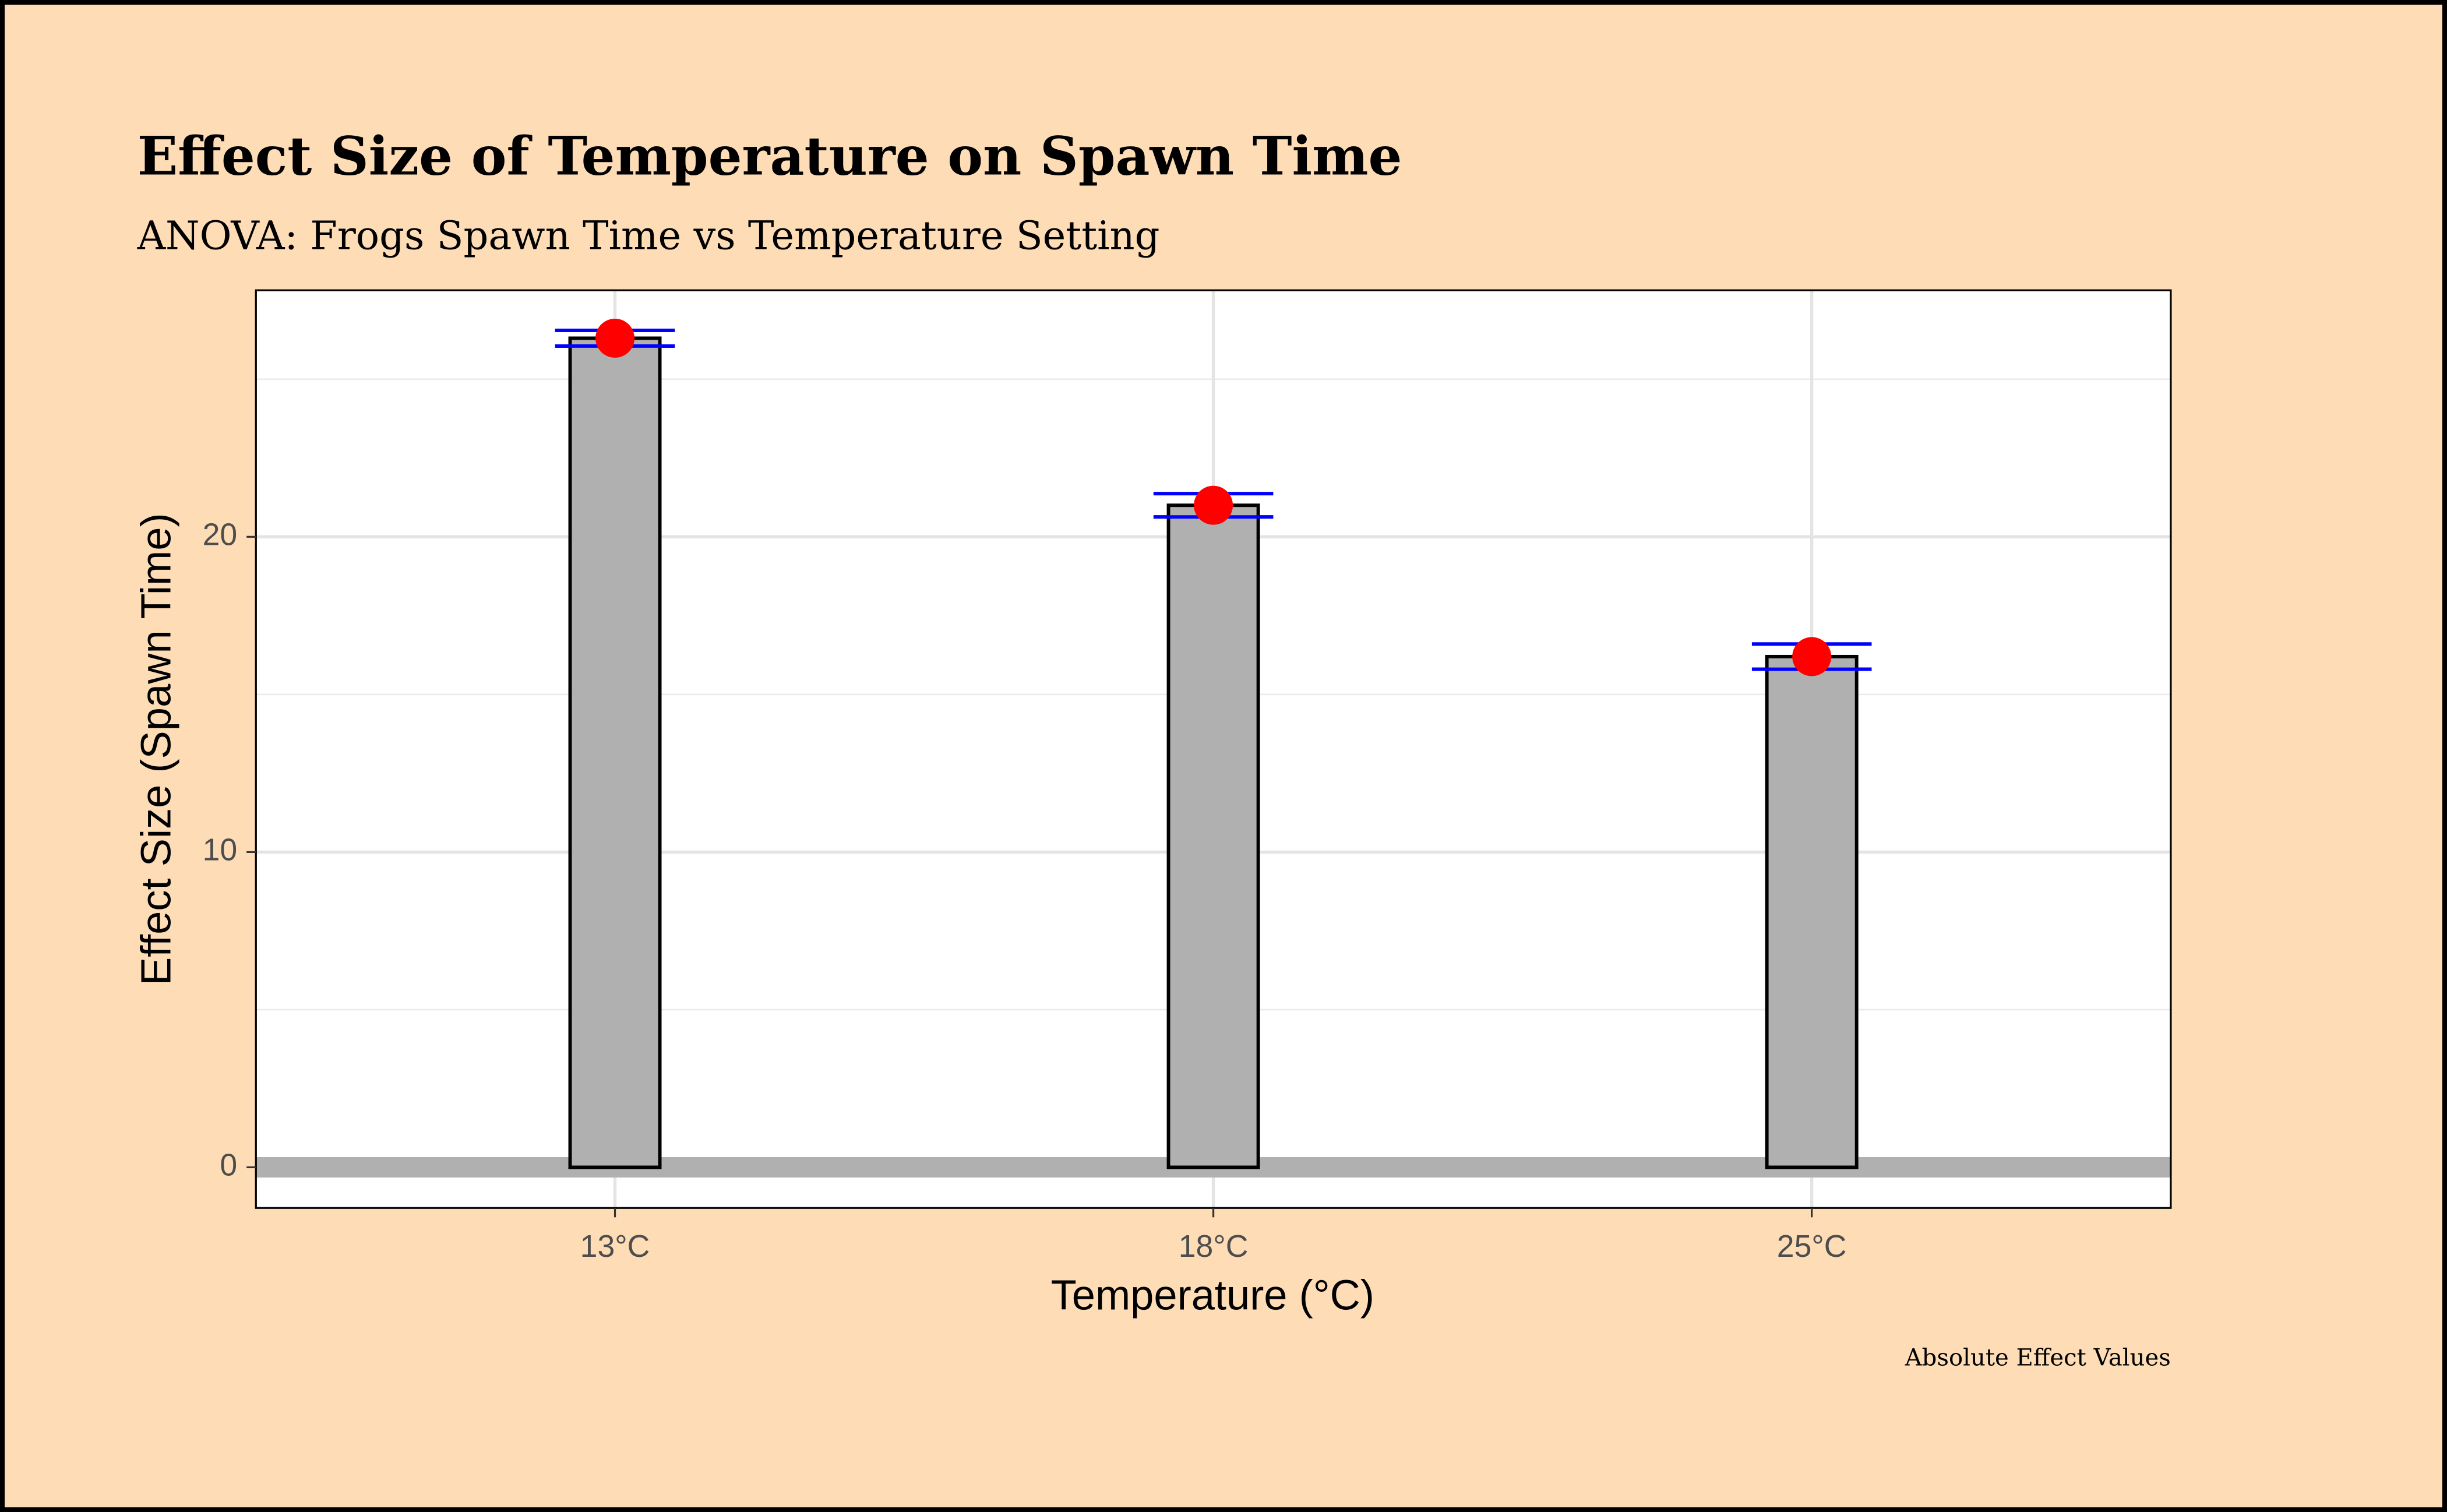 The height and width of the screenshot is (1512, 2447). Describe the element at coordinates (220, 851) in the screenshot. I see `y-tick-label: 10` at that location.